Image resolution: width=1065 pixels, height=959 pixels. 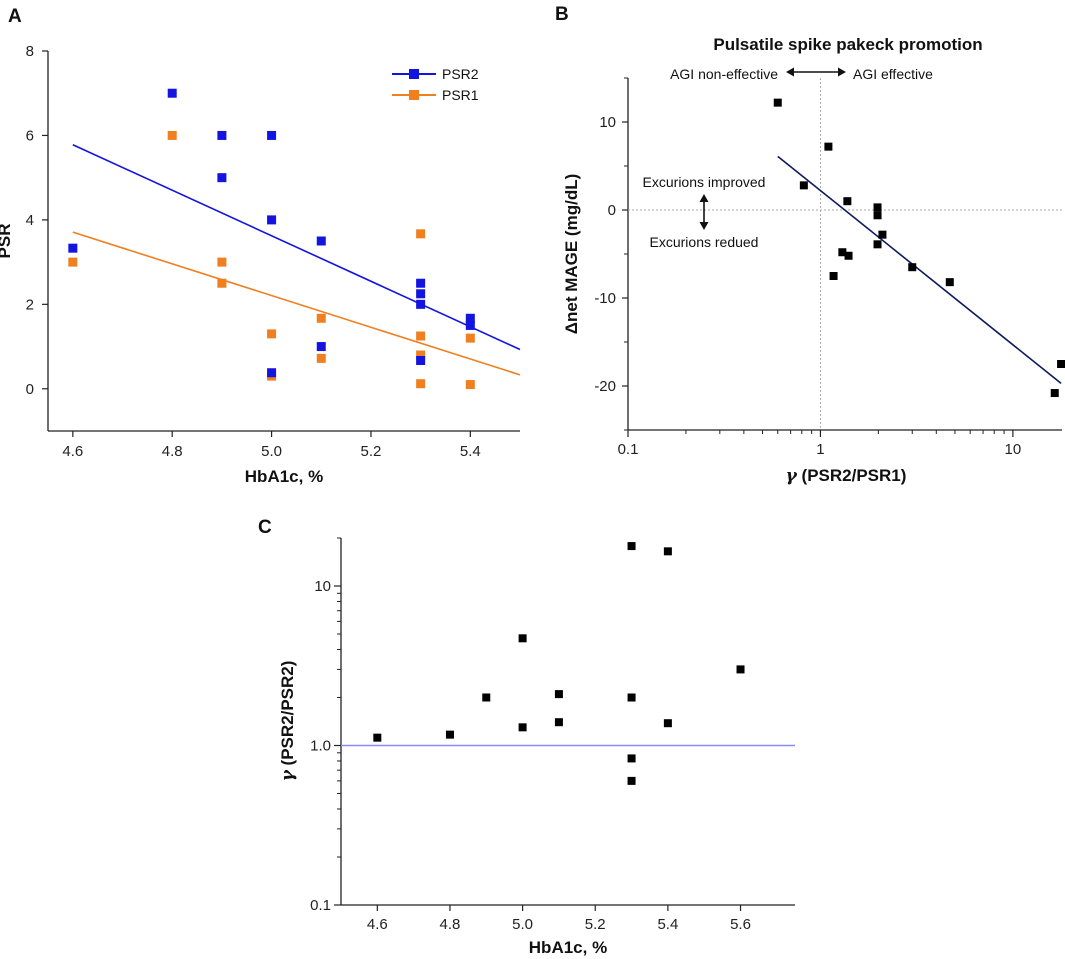 I want to click on fit-line-psr2, so click(x=296, y=247).